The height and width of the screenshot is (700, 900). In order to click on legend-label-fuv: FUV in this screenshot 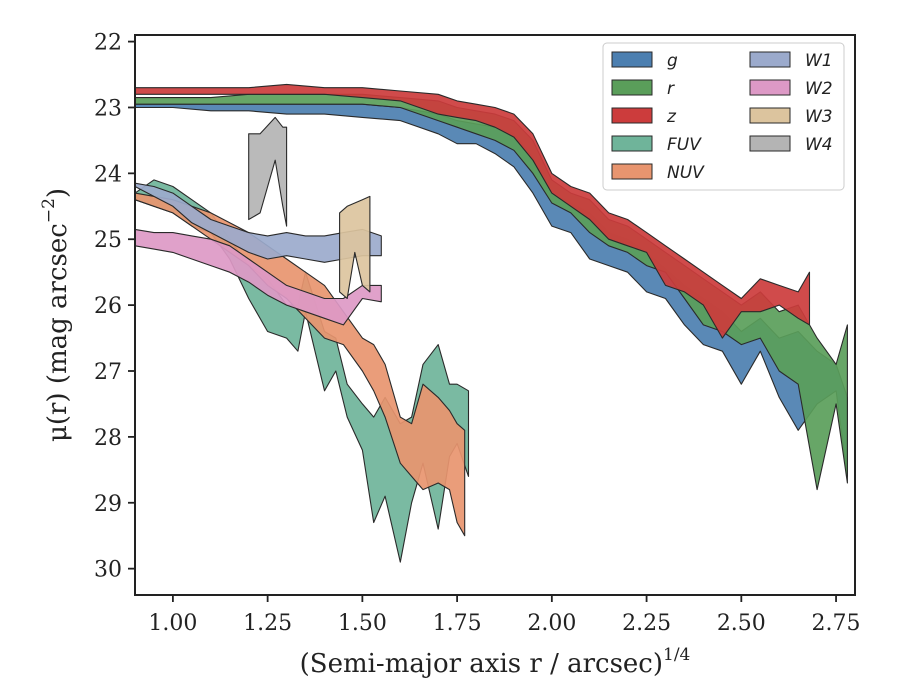, I will do `click(684, 145)`.